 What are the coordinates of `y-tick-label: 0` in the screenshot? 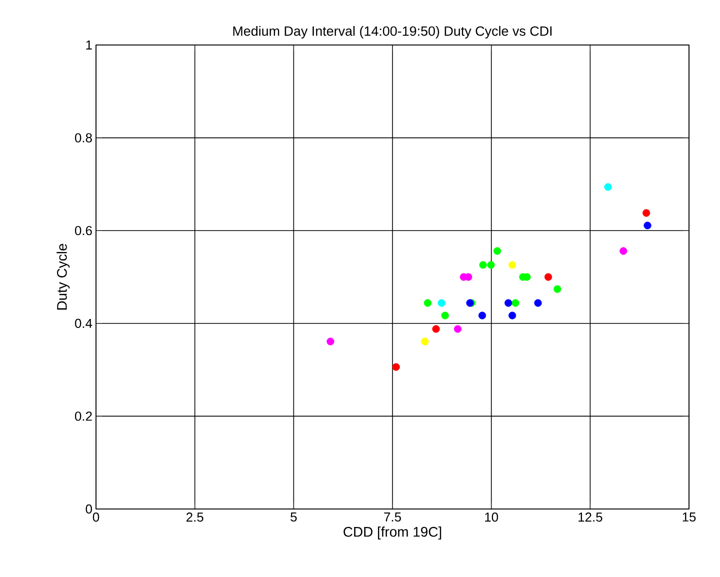 It's located at (89, 509).